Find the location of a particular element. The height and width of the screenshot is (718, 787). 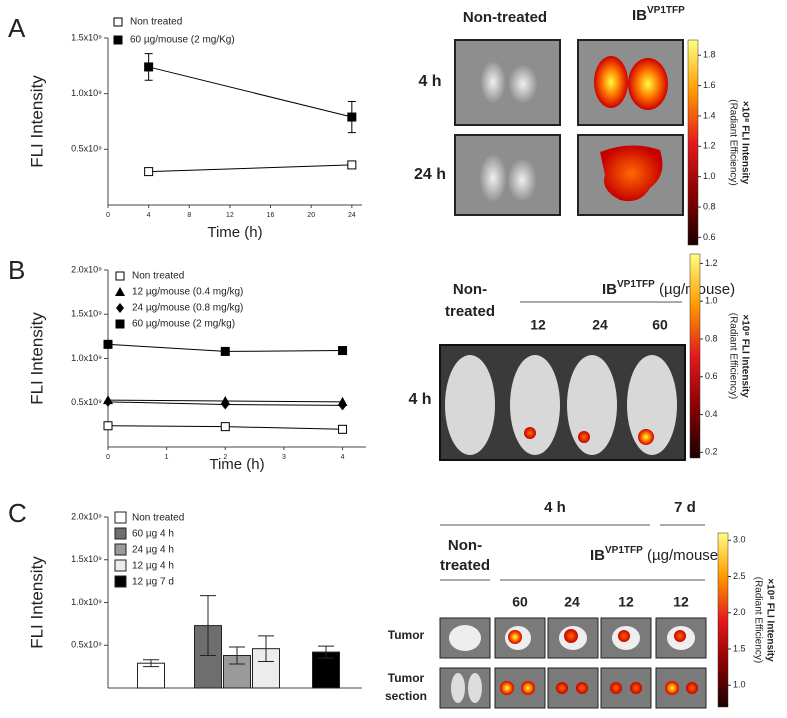

time-header: 4 h is located at coordinates (555, 507).